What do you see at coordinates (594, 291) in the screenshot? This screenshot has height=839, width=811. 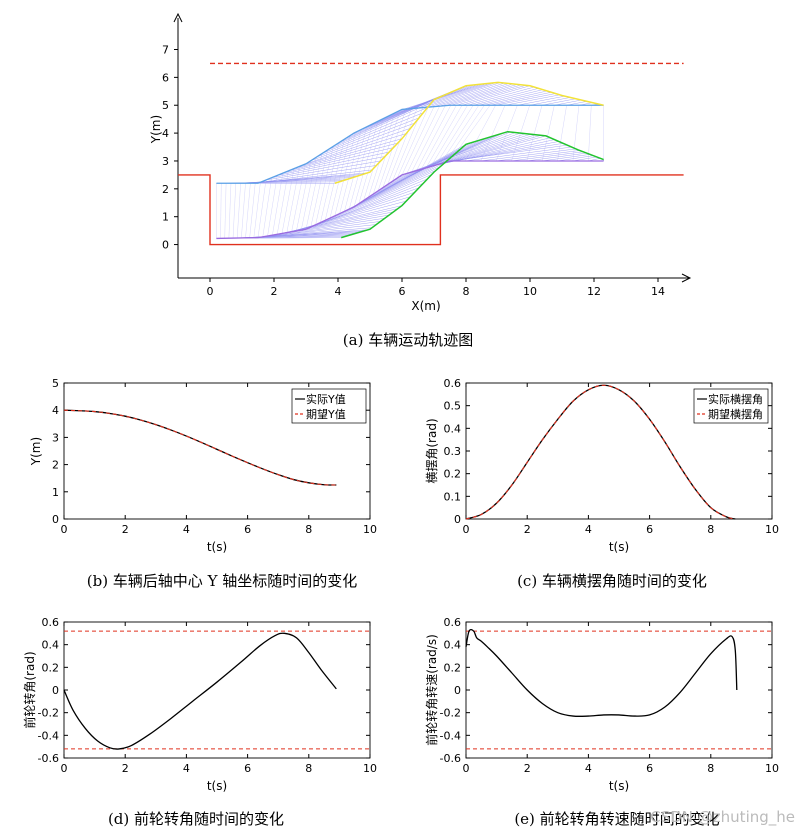 I see `x-tick-label: 12` at bounding box center [594, 291].